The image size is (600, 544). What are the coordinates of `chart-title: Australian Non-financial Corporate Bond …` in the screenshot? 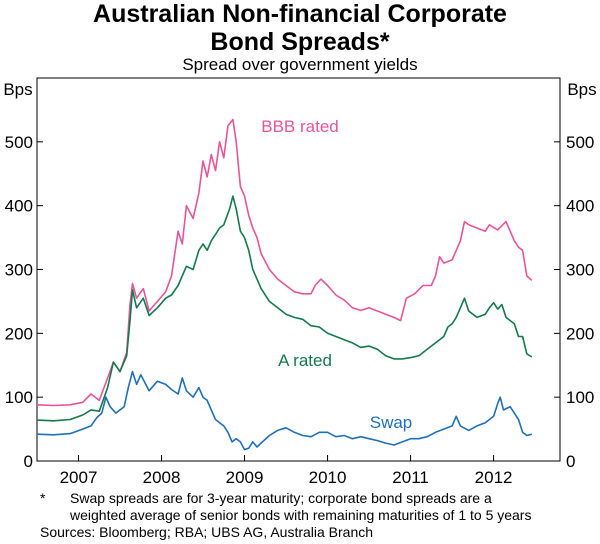 It's located at (300, 28).